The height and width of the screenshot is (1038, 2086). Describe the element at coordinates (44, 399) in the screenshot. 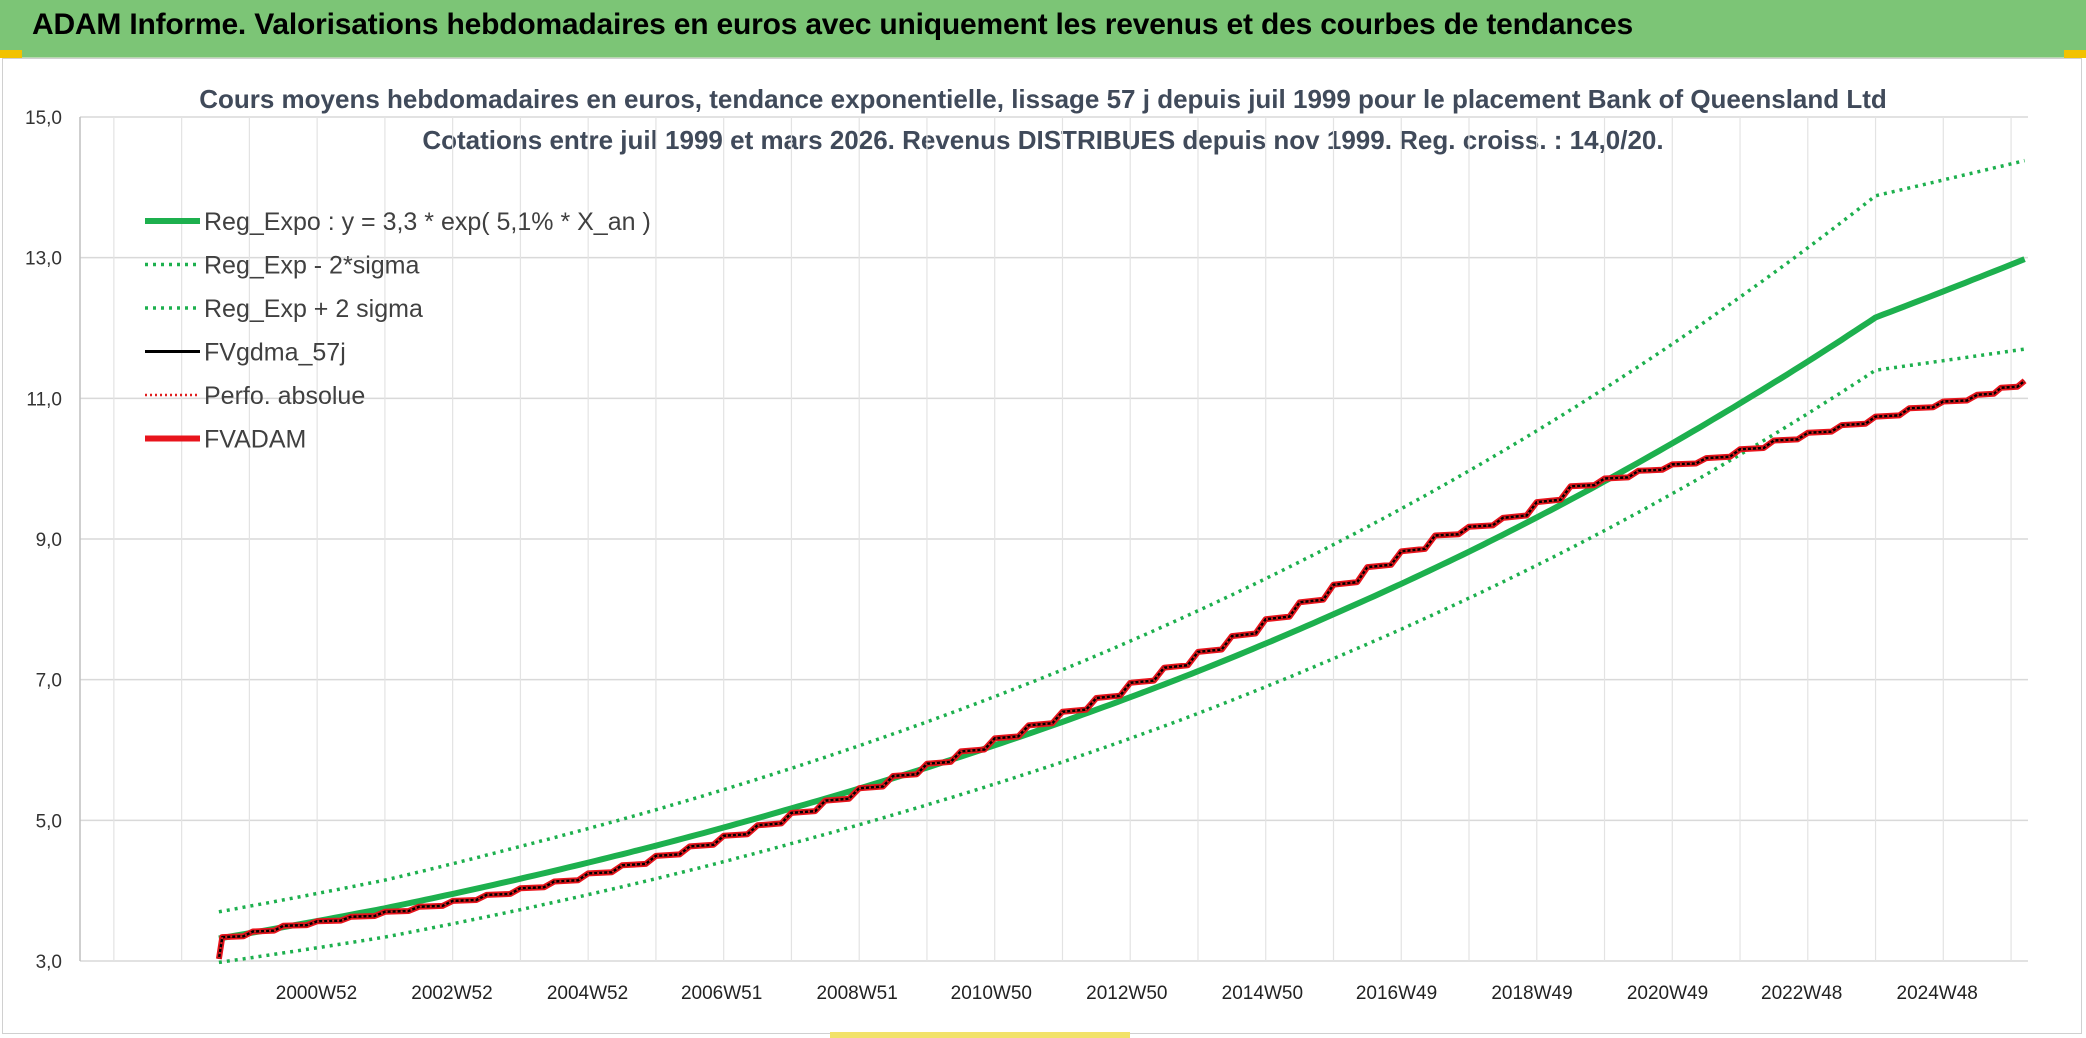

I see `y-tick-label: 11,0` at that location.